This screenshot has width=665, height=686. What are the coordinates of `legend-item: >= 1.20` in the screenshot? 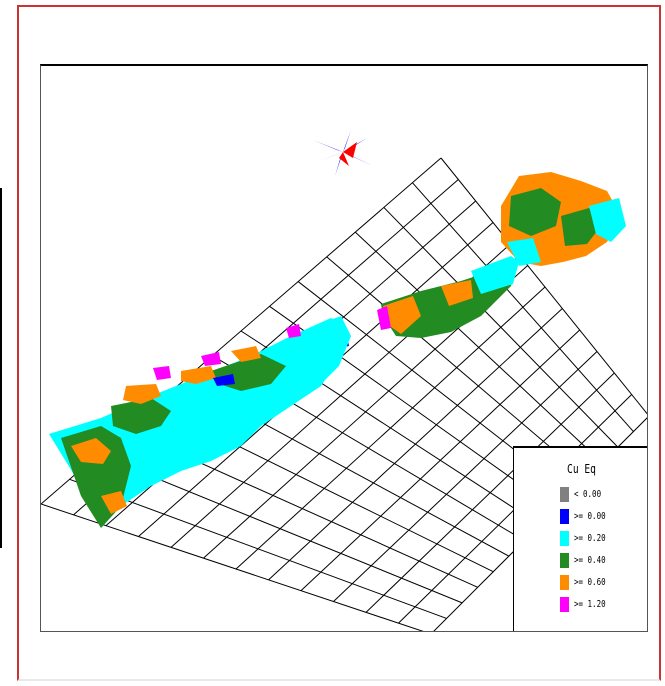 It's located at (588, 604).